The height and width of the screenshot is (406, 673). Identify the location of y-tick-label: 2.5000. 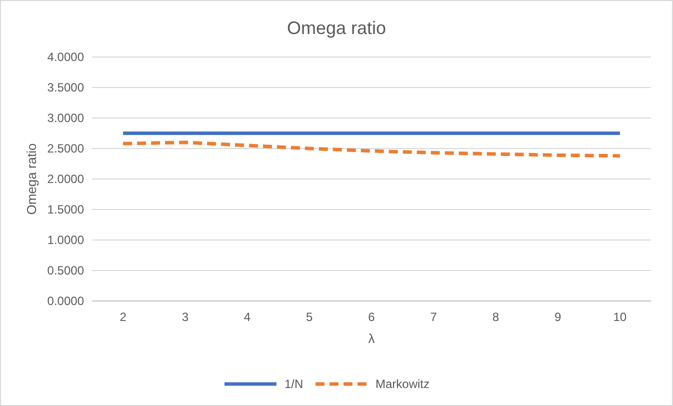
(65, 149).